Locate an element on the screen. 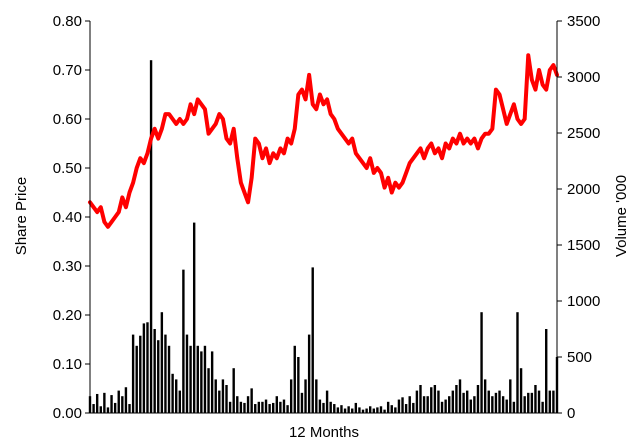 Image resolution: width=638 pixels, height=441 pixels. y-right-tick-label: 3000 is located at coordinates (583, 77).